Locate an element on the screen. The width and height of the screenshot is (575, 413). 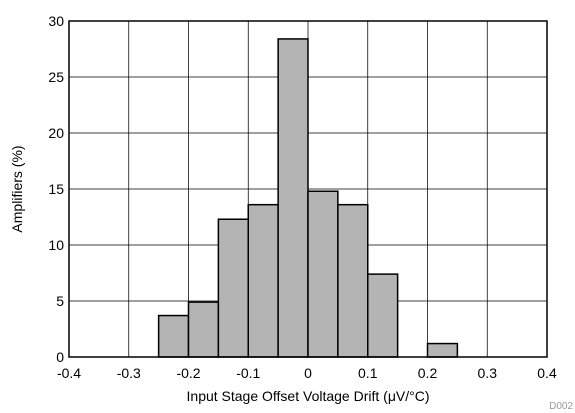
y-tick-label: 20 is located at coordinates (56, 133).